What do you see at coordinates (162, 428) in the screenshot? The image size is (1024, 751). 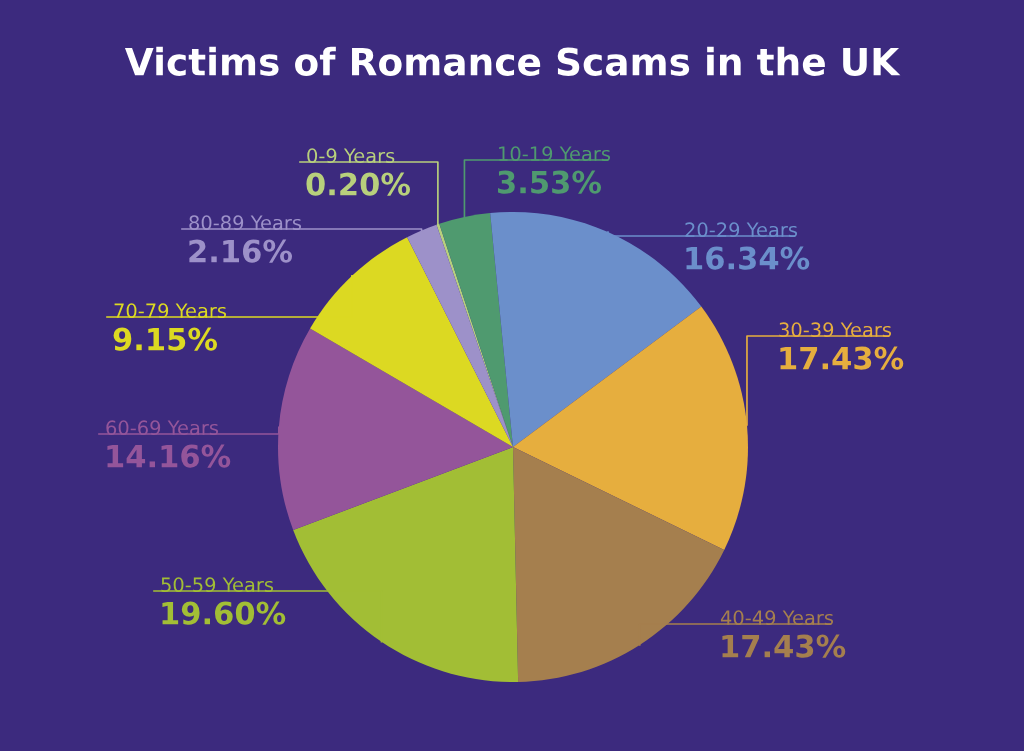 I see `slice-label: 60-69 Years` at bounding box center [162, 428].